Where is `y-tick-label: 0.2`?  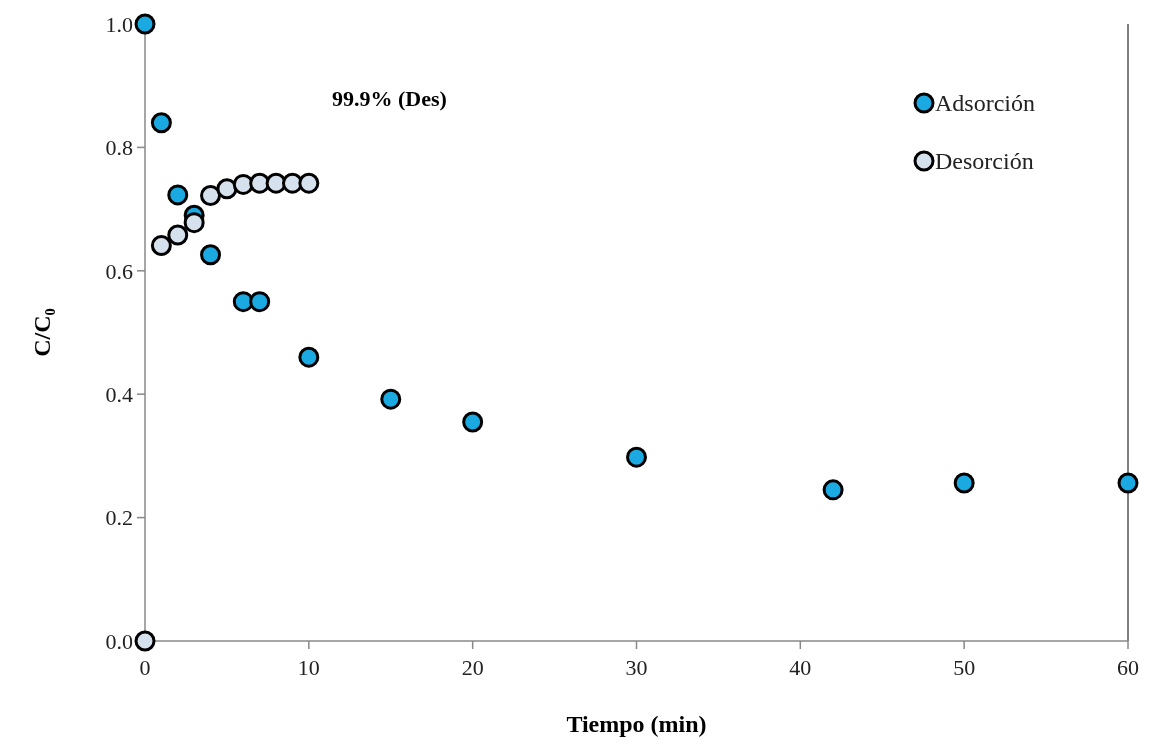 y-tick-label: 0.2 is located at coordinates (119, 518).